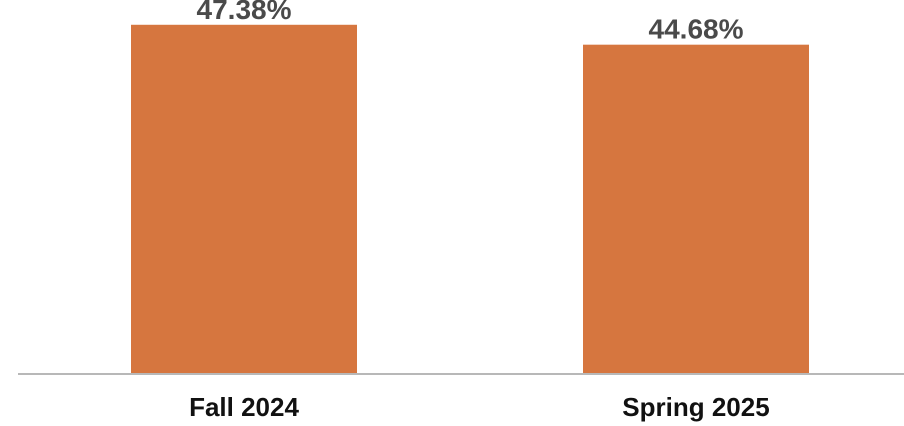 This screenshot has height=426, width=904. I want to click on x-tick-label-0: Fall 2024, so click(244, 407).